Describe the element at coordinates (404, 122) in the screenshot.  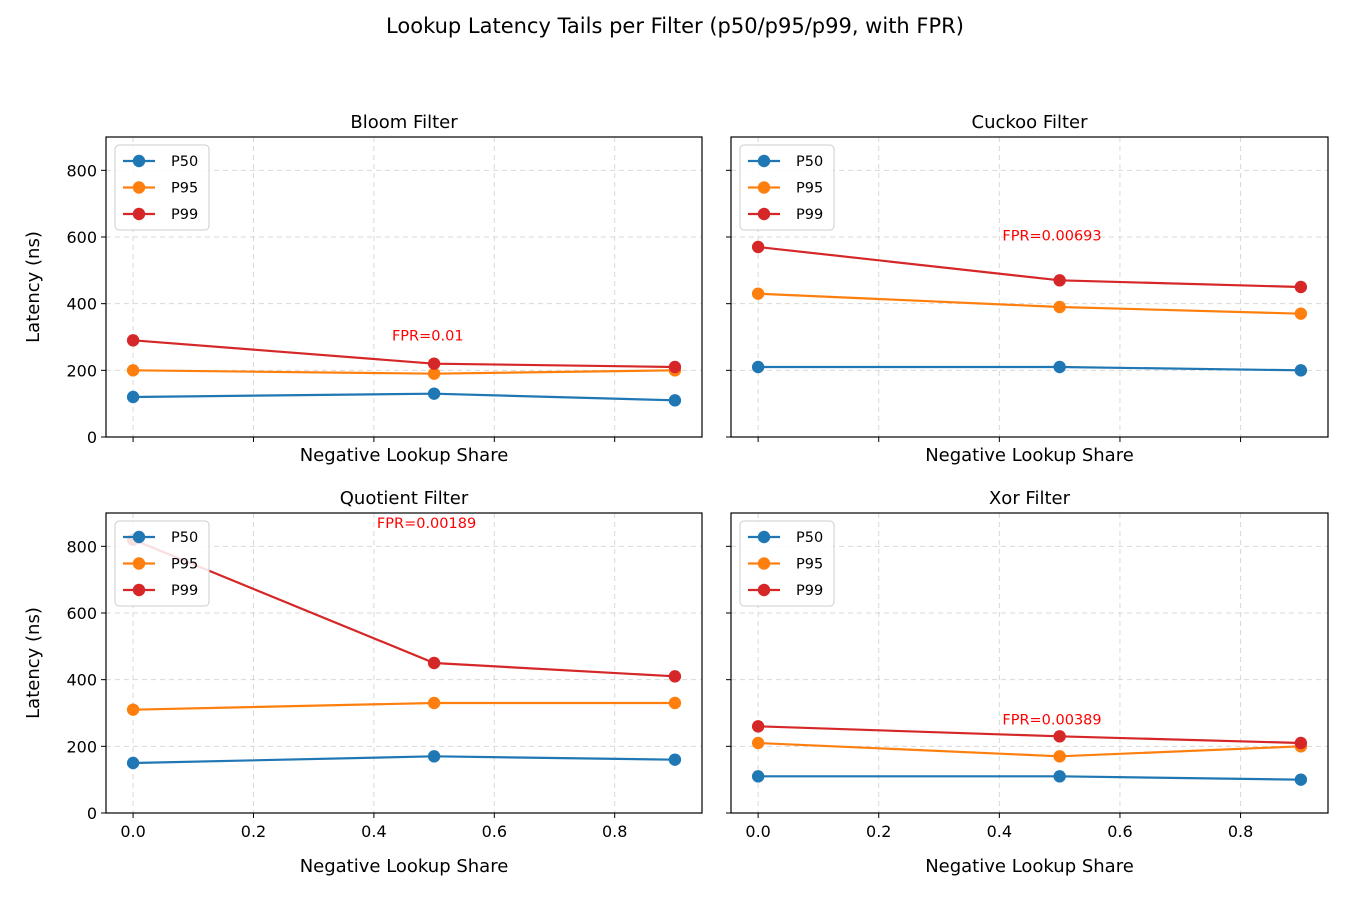
I see `subplot-title: Bloom Filter` at that location.